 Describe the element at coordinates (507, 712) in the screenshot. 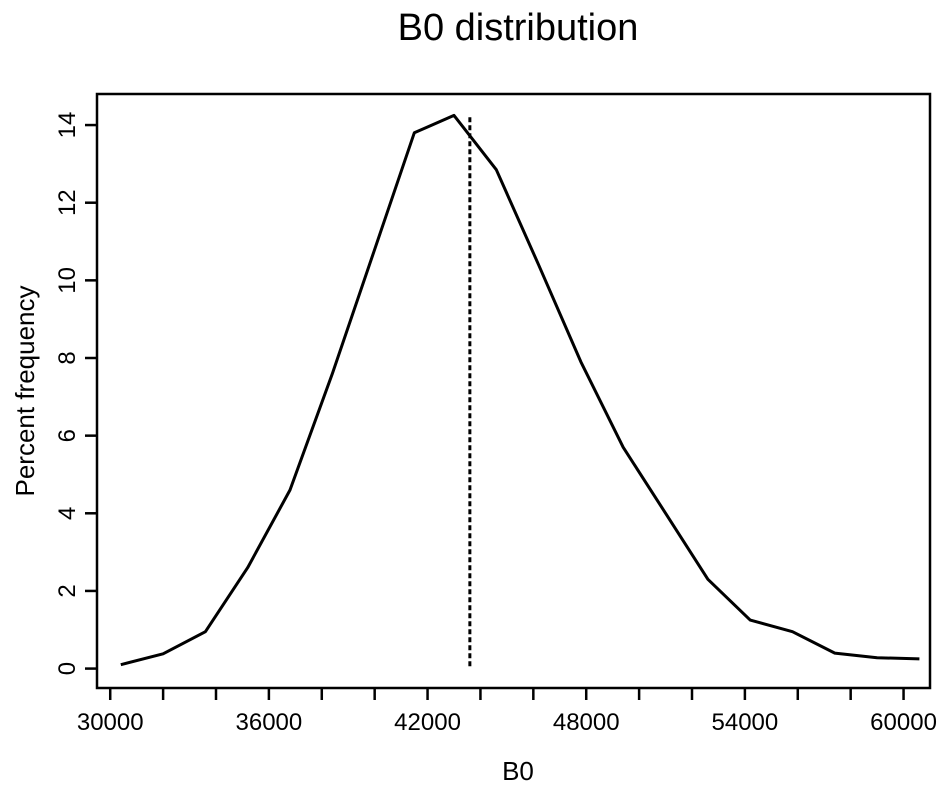

I see `x-axis: 30000 36000 42000 48000 54000 60000` at that location.